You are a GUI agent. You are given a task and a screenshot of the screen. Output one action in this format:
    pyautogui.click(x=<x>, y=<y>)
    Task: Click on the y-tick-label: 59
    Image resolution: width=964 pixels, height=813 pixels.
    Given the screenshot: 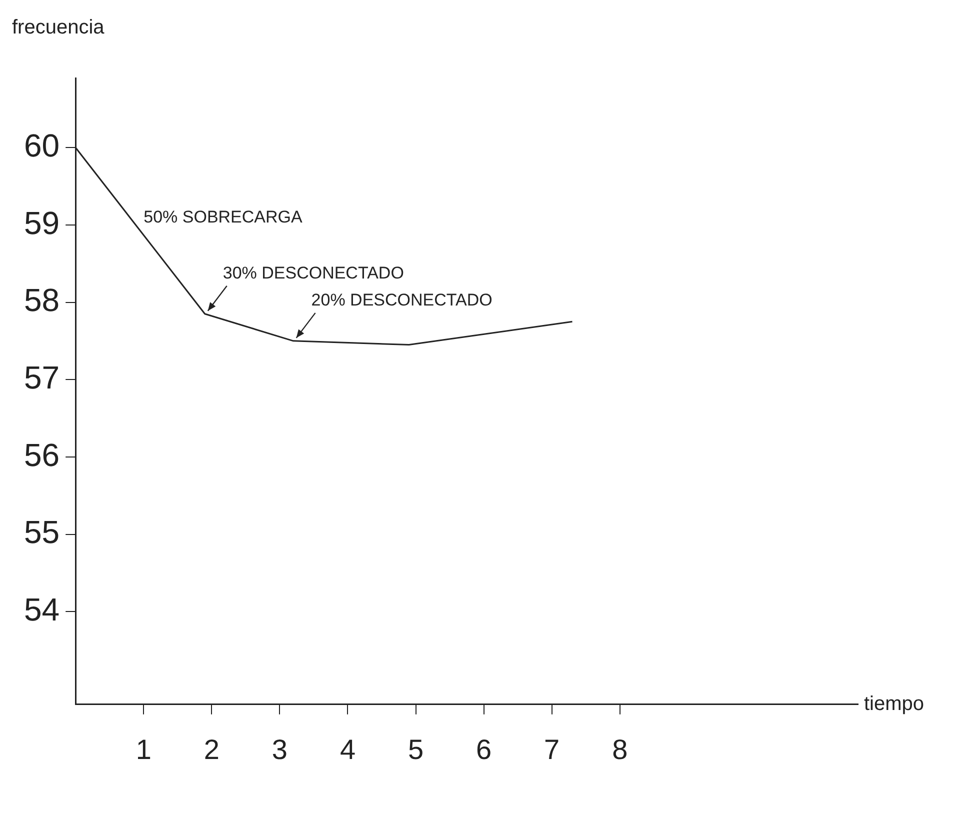 What is the action you would take?
    pyautogui.click(x=42, y=222)
    